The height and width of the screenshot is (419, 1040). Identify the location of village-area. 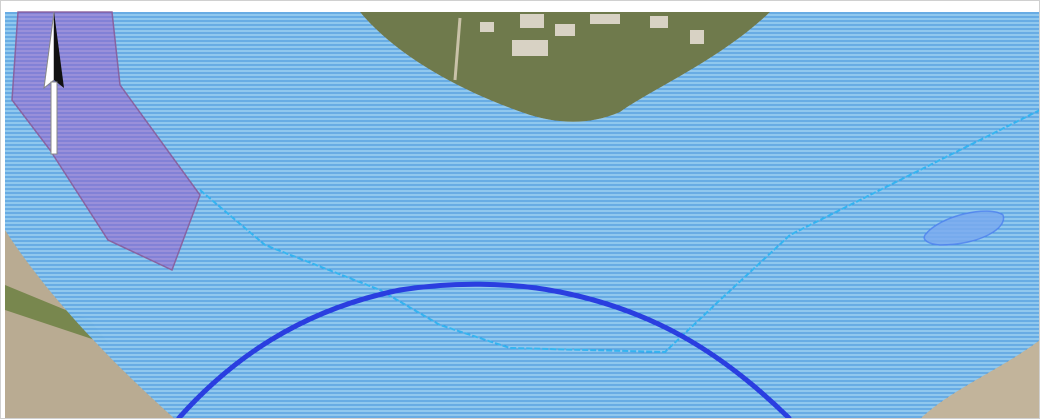
(565, 67).